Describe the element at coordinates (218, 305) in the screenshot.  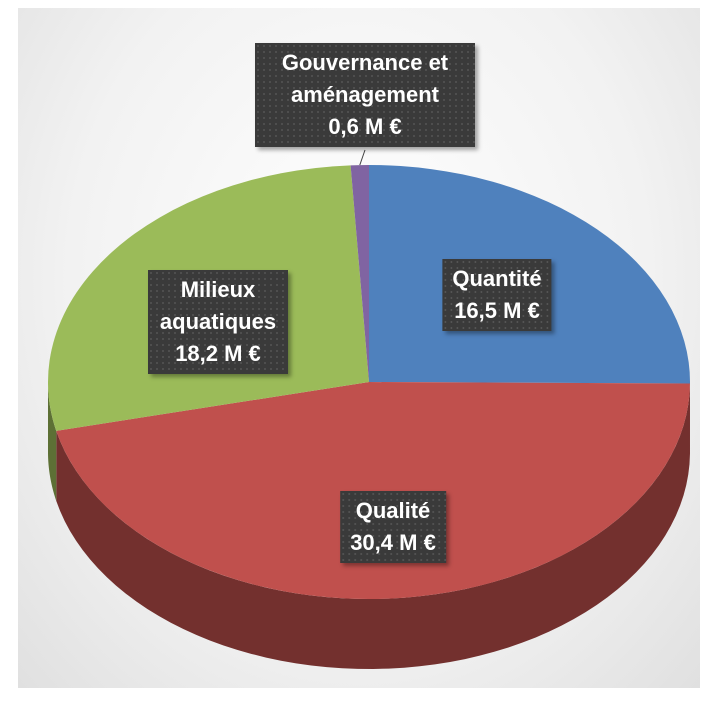
I see `label-category: Milieux aquatiques` at that location.